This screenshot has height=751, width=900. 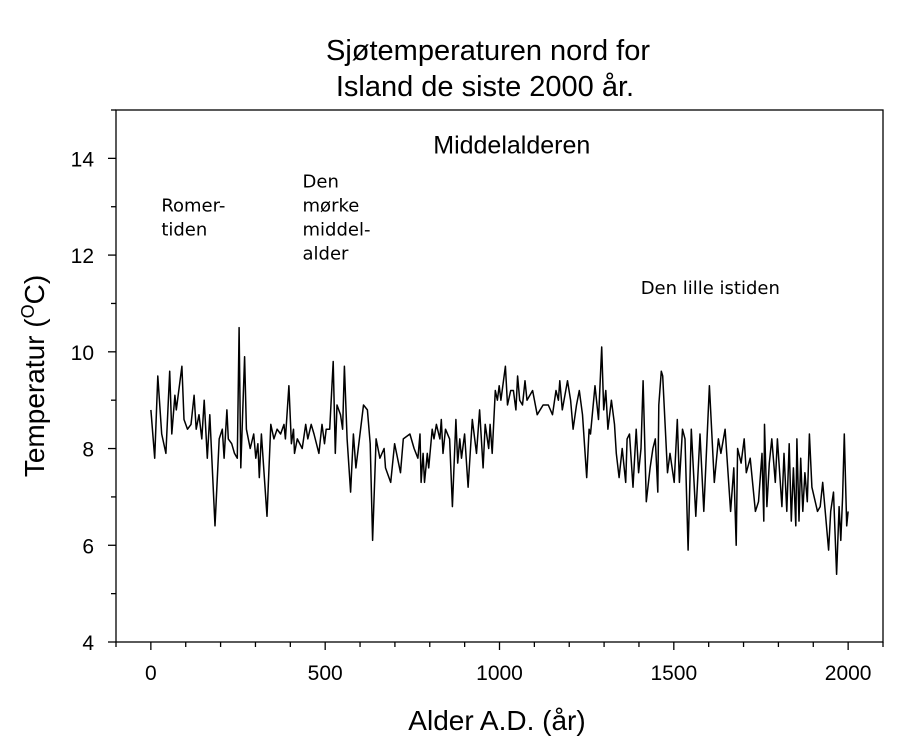 I want to click on annotation-text: Den lille istiden, so click(x=710, y=288).